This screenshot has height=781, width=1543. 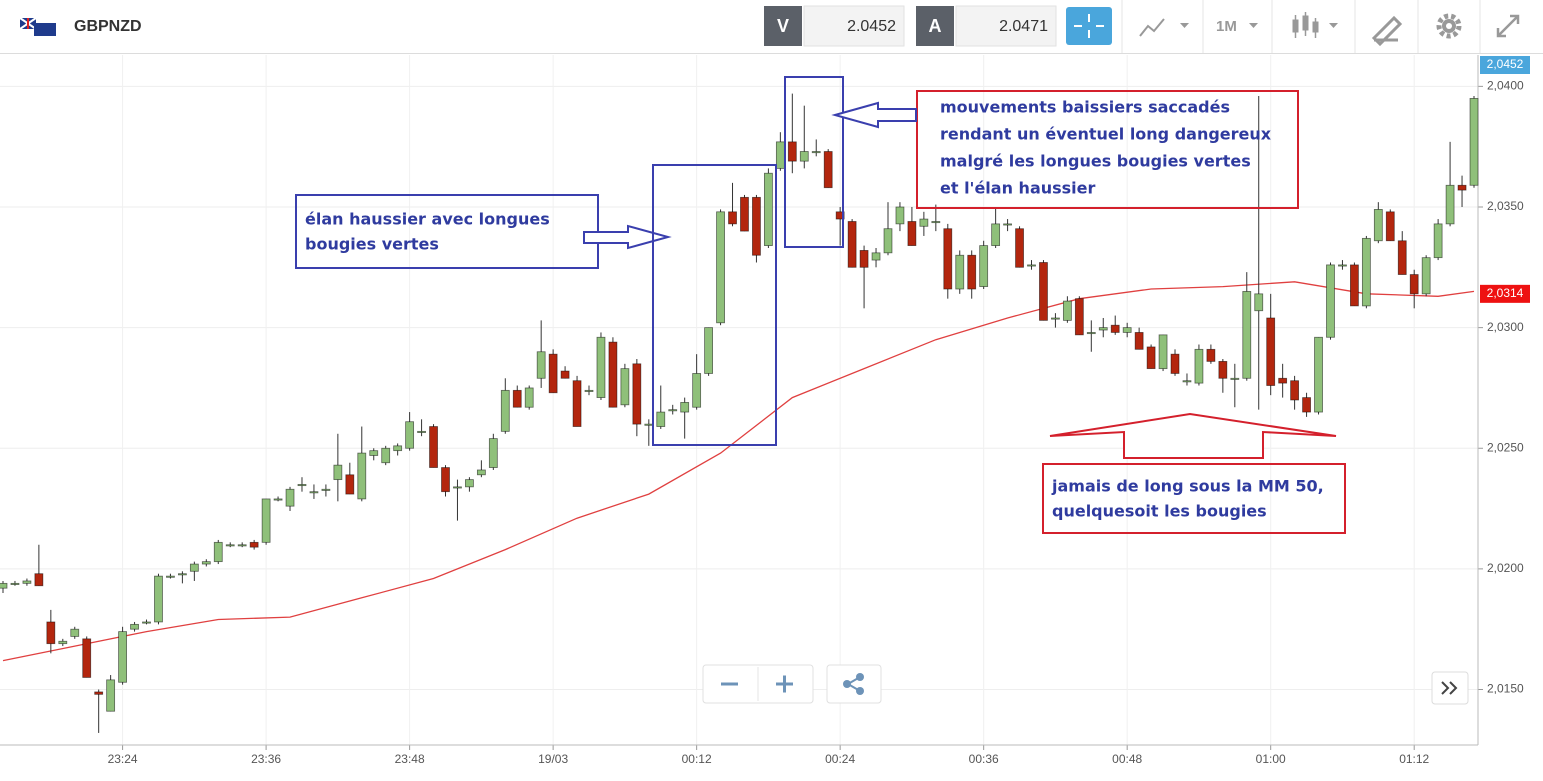 I want to click on bid-box, so click(x=854, y=26).